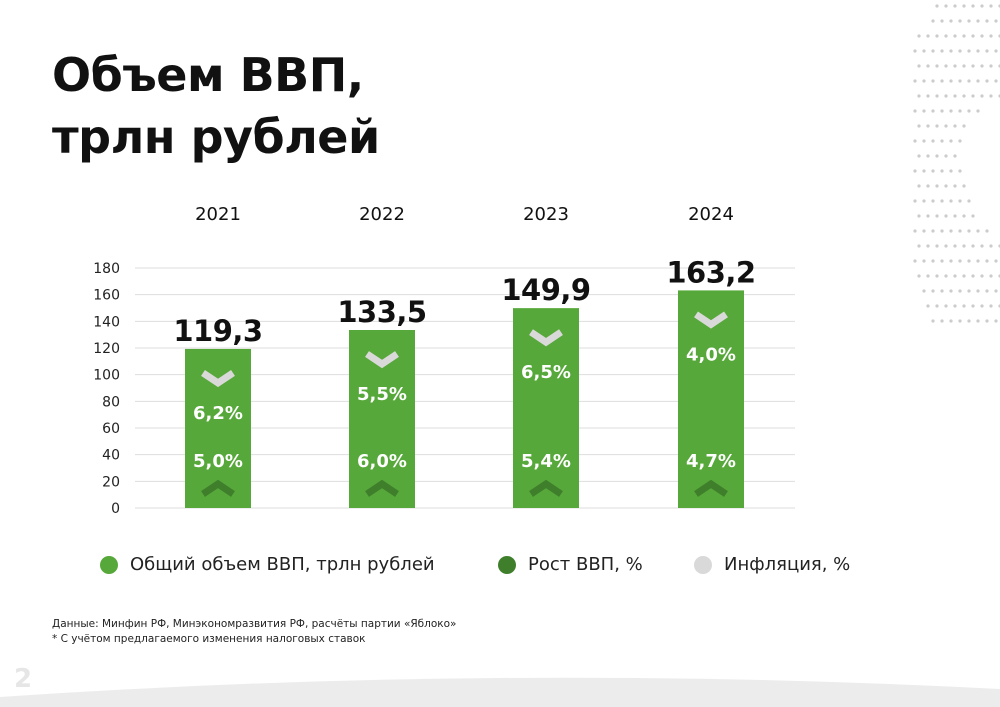 This screenshot has width=1000, height=707. Describe the element at coordinates (111, 456) in the screenshot. I see `y-tick-label-40: 40` at that location.